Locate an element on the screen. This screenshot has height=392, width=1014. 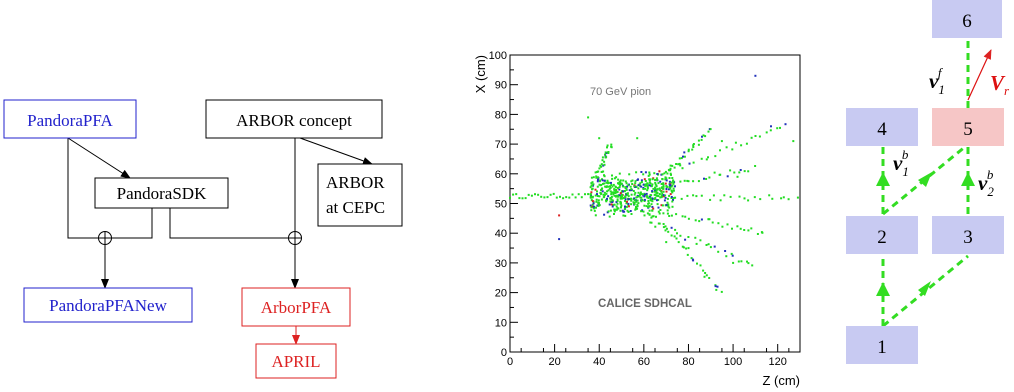
label-v1f: v1f is located at coordinates (937, 81).